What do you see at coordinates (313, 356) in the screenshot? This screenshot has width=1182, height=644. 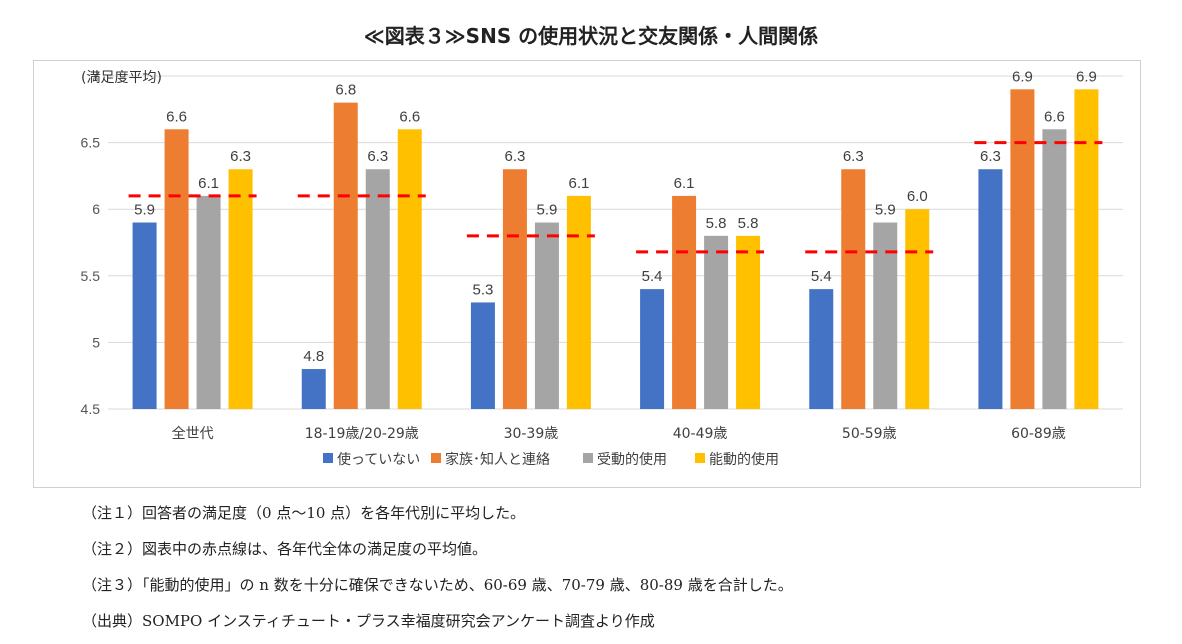 I see `data-label: 4.8` at bounding box center [313, 356].